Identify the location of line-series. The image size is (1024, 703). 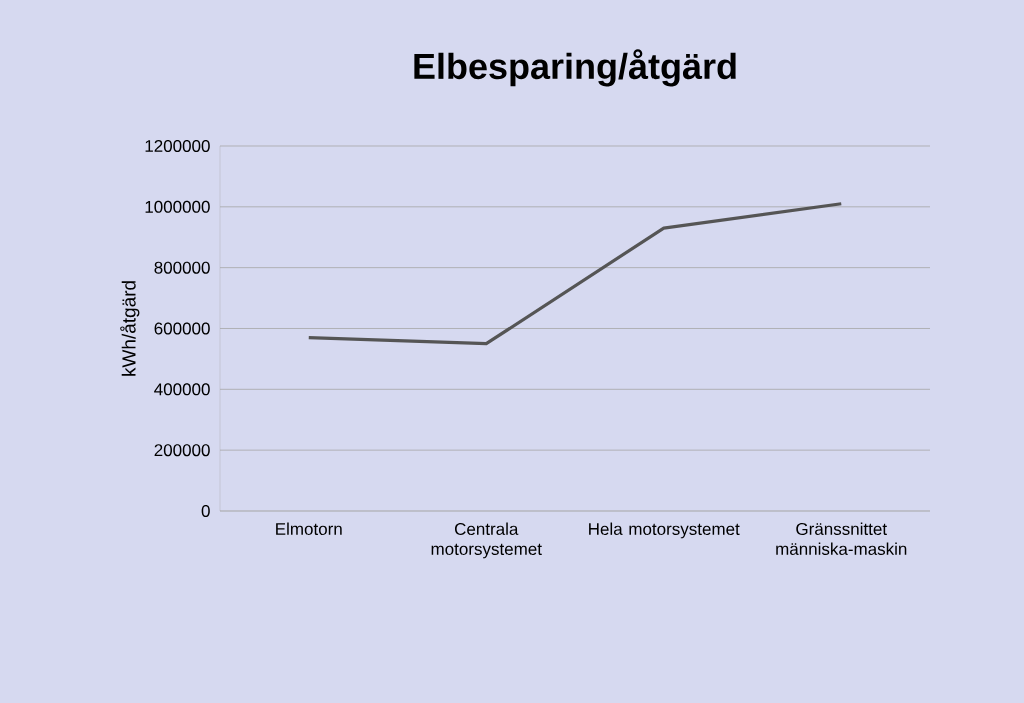
(575, 274).